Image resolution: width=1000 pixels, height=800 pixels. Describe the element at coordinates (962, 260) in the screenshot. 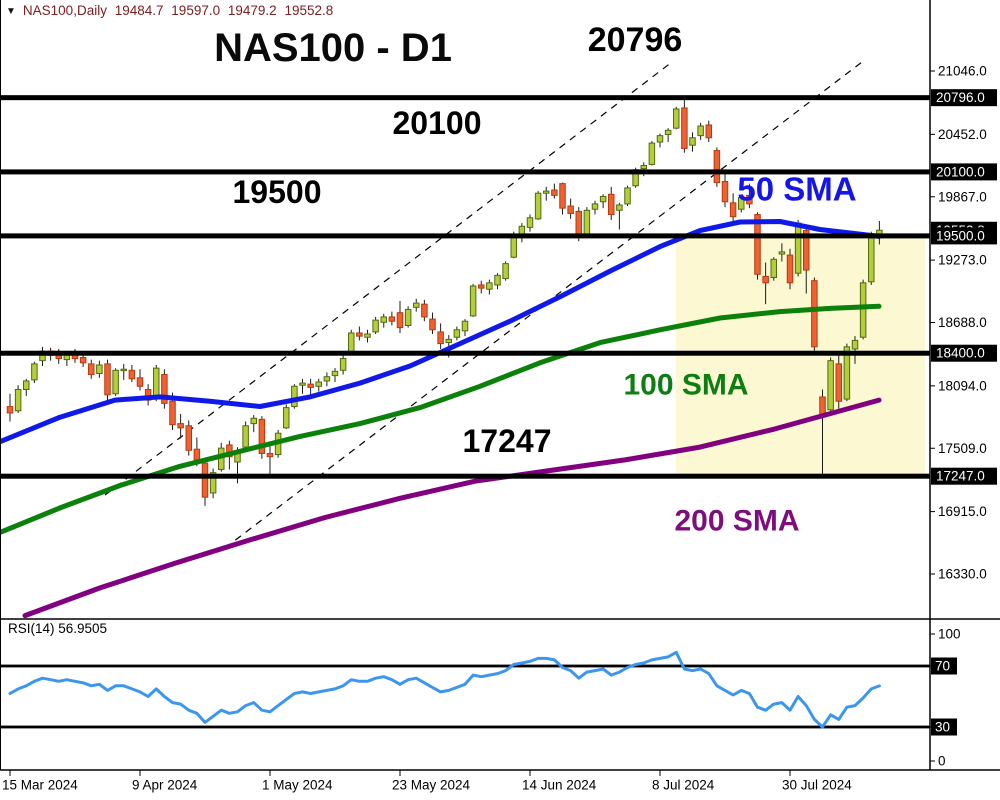

I see `price-tick-label: 19273.0` at that location.